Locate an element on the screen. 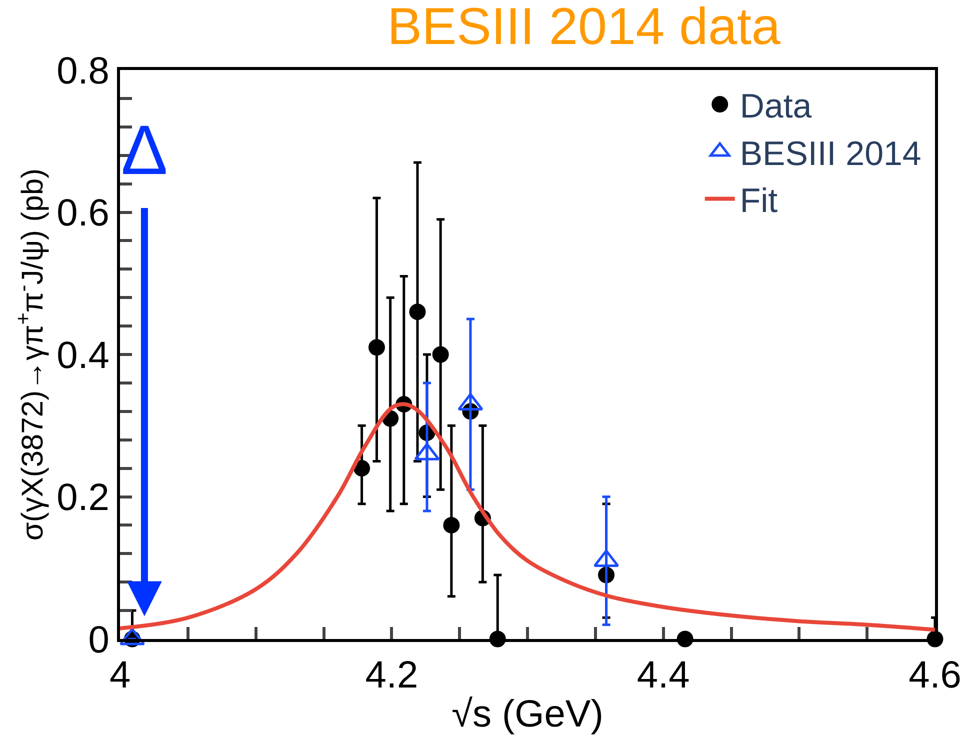 This screenshot has height=740, width=973. y-tick-label: 0.2 is located at coordinates (83, 498).